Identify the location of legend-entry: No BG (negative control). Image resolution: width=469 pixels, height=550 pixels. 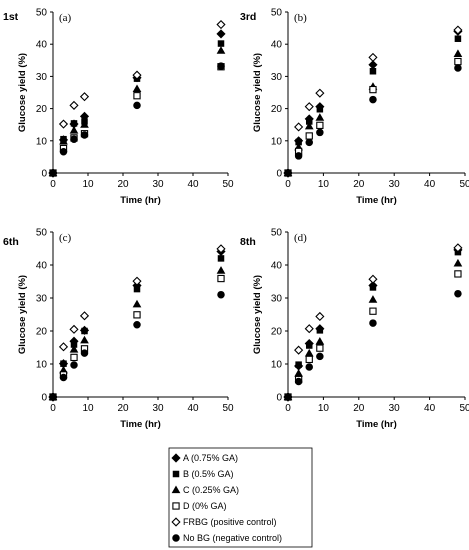
(227, 538).